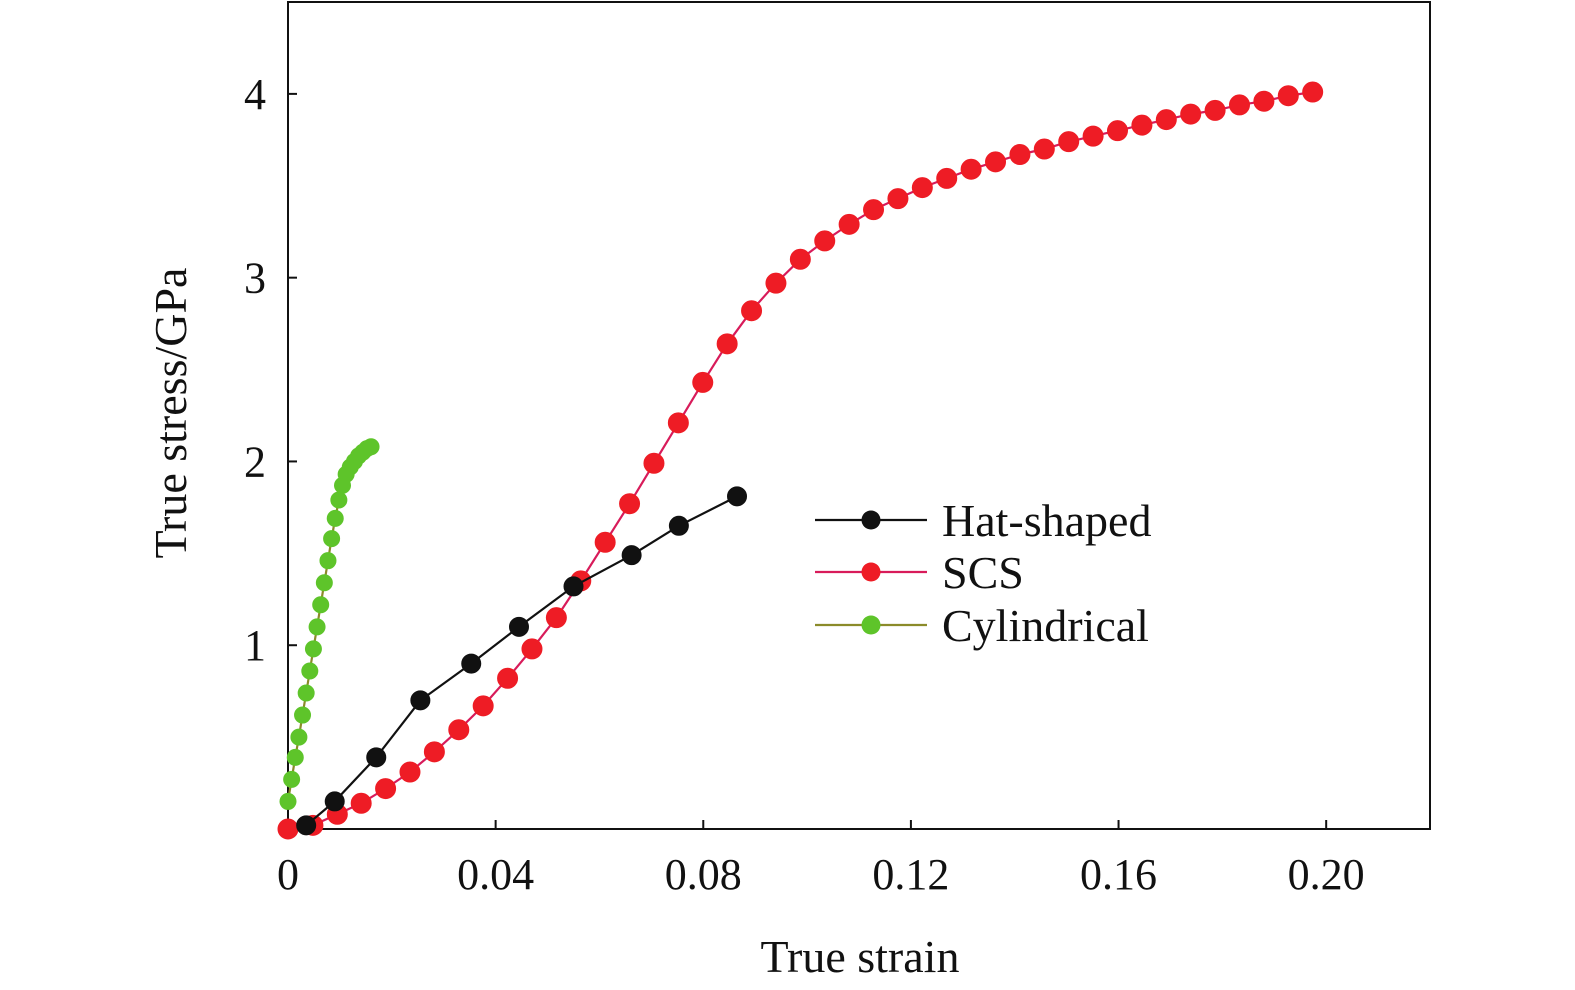 The width and height of the screenshot is (1575, 990). What do you see at coordinates (255, 645) in the screenshot?
I see `y-tick-label: 1` at bounding box center [255, 645].